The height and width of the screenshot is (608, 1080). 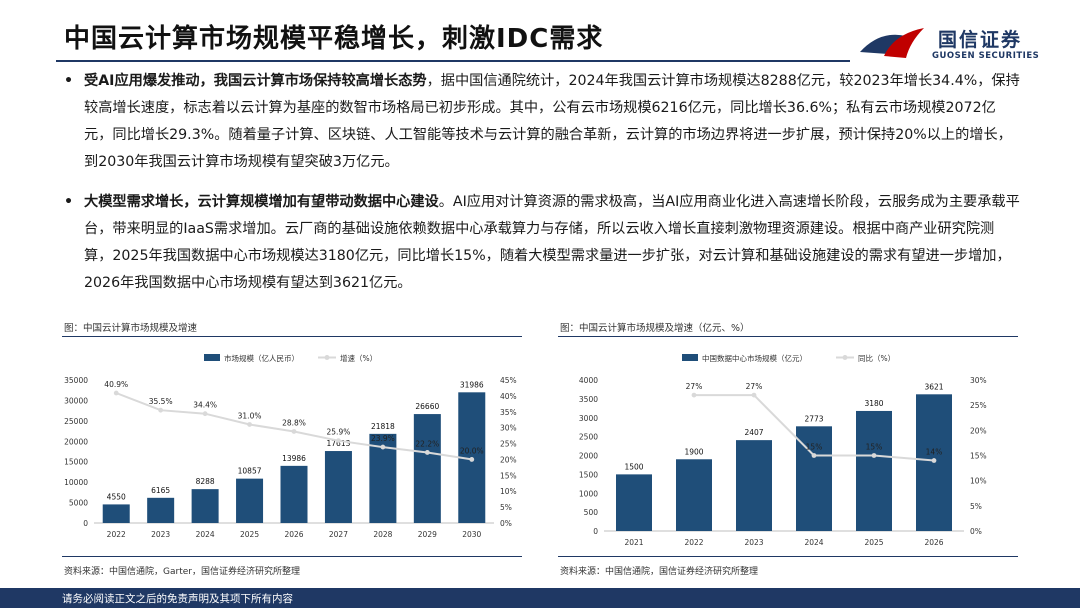 I want to click on legend-line-label: 同比（%）, so click(x=876, y=358).